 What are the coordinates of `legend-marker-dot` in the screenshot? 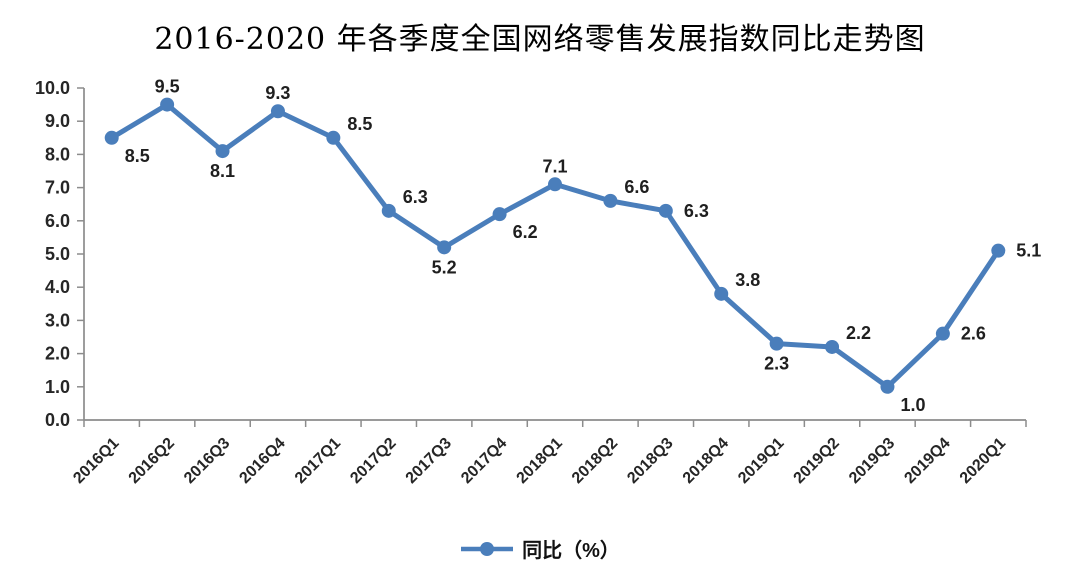 It's located at (487, 548).